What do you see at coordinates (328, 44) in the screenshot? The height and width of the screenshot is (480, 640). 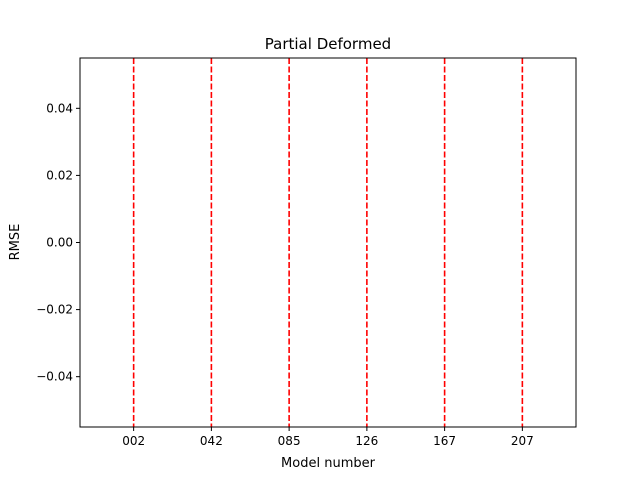 I see `chart-title: Partial Deformed` at bounding box center [328, 44].